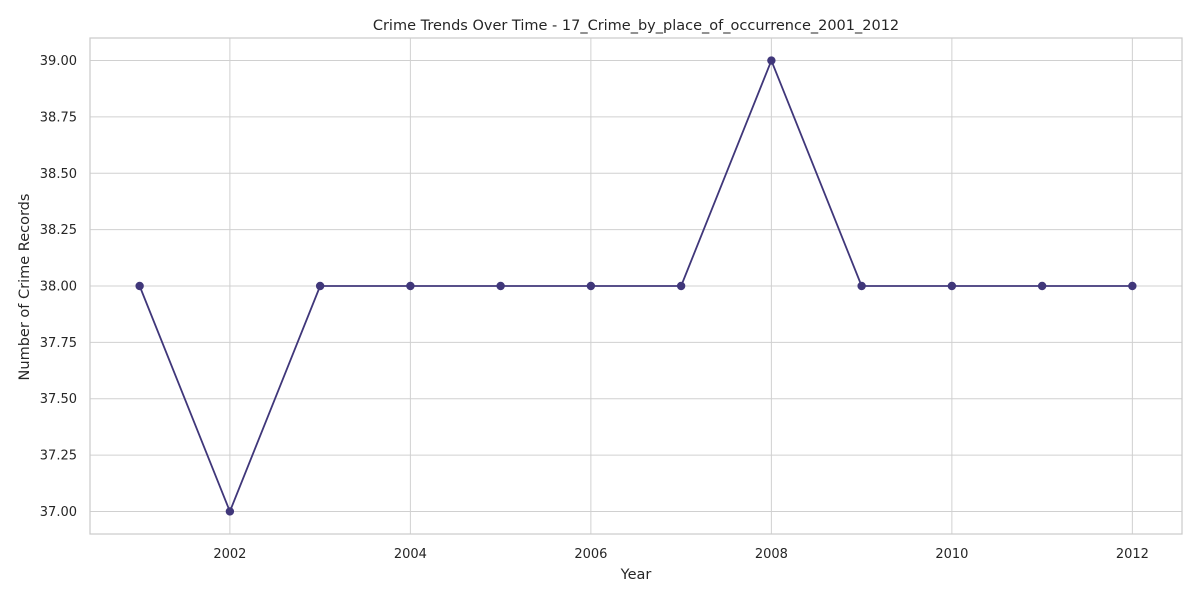  I want to click on y-tick-label: 38.25, so click(58, 230).